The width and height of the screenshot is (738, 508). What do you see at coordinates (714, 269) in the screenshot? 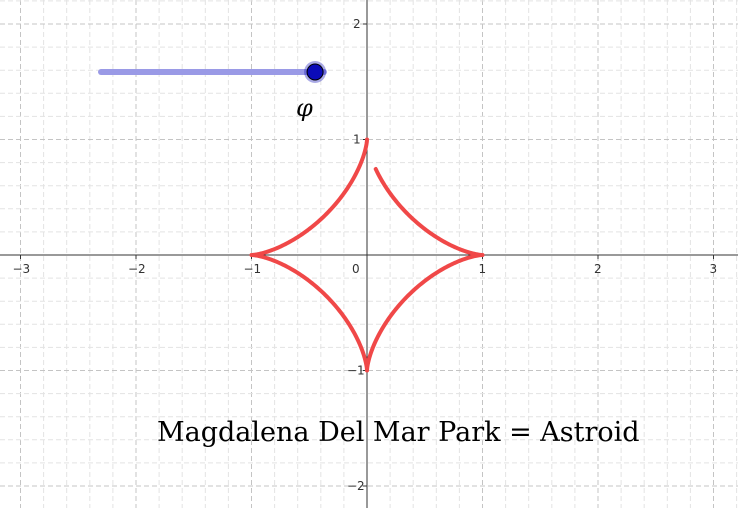
I see `x-tick-label: 3` at bounding box center [714, 269].